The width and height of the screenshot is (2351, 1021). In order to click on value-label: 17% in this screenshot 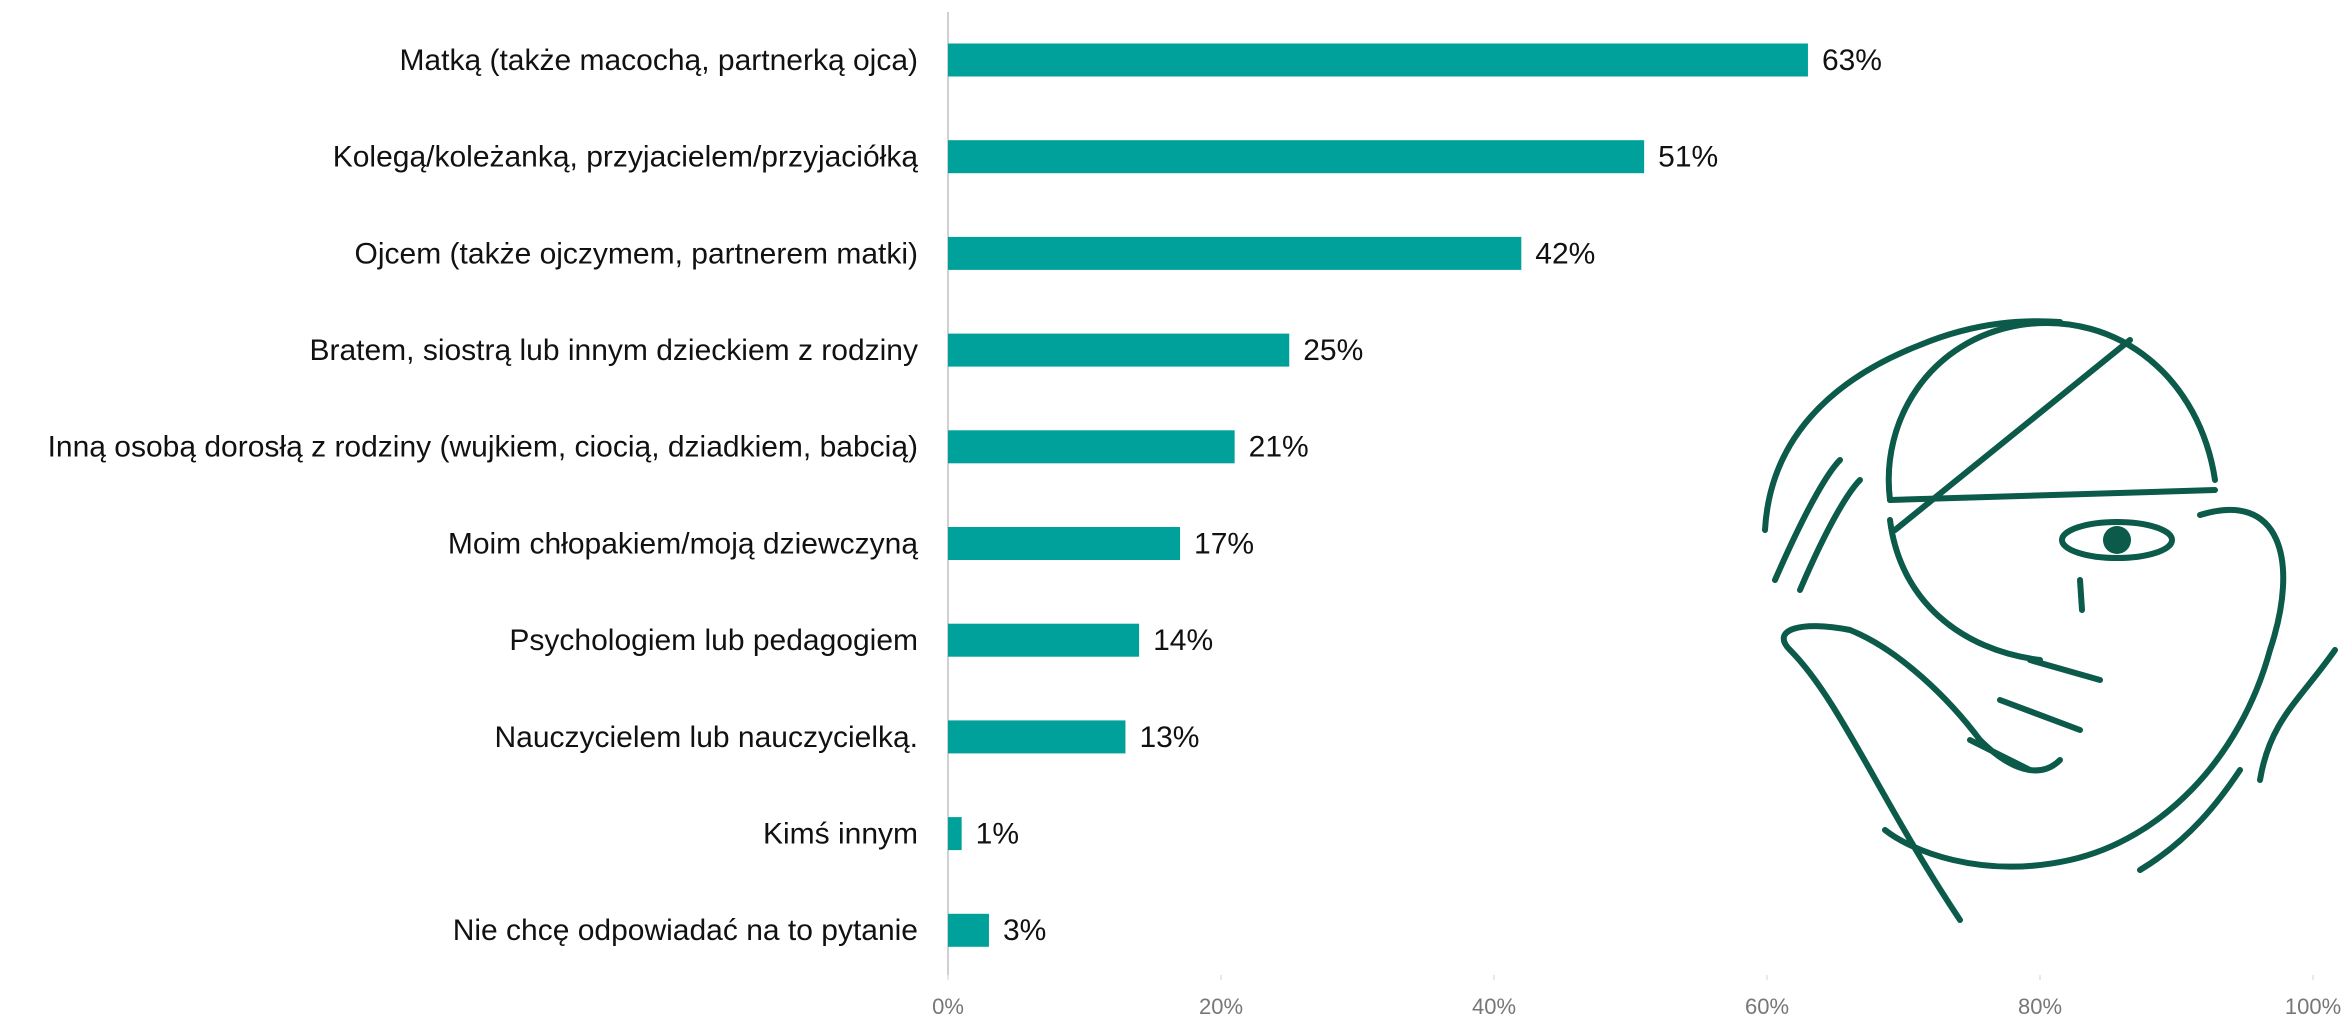, I will do `click(1224, 543)`.